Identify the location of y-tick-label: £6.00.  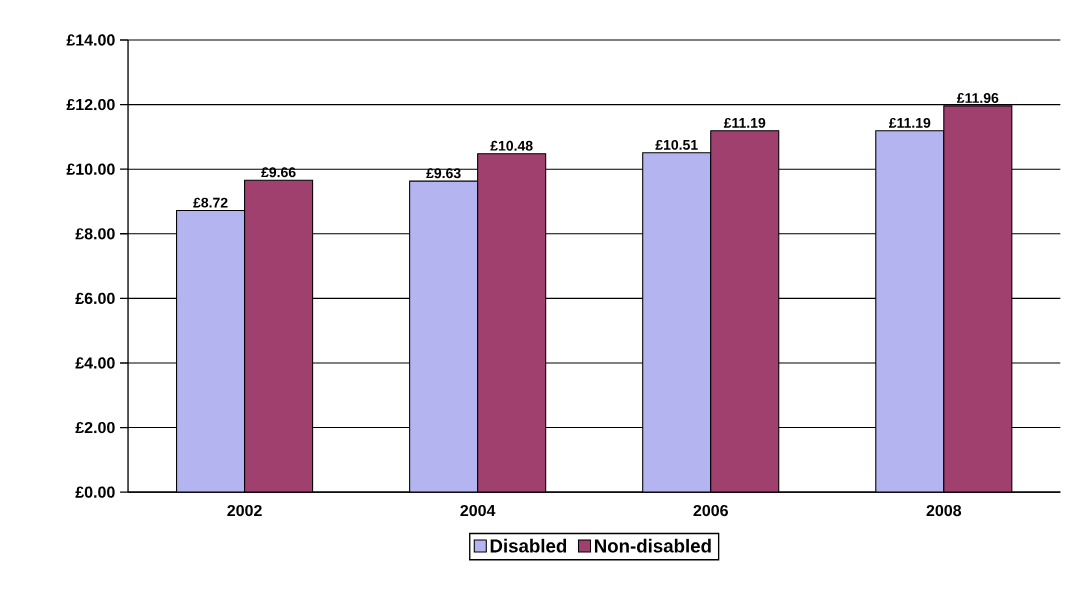
(95, 298).